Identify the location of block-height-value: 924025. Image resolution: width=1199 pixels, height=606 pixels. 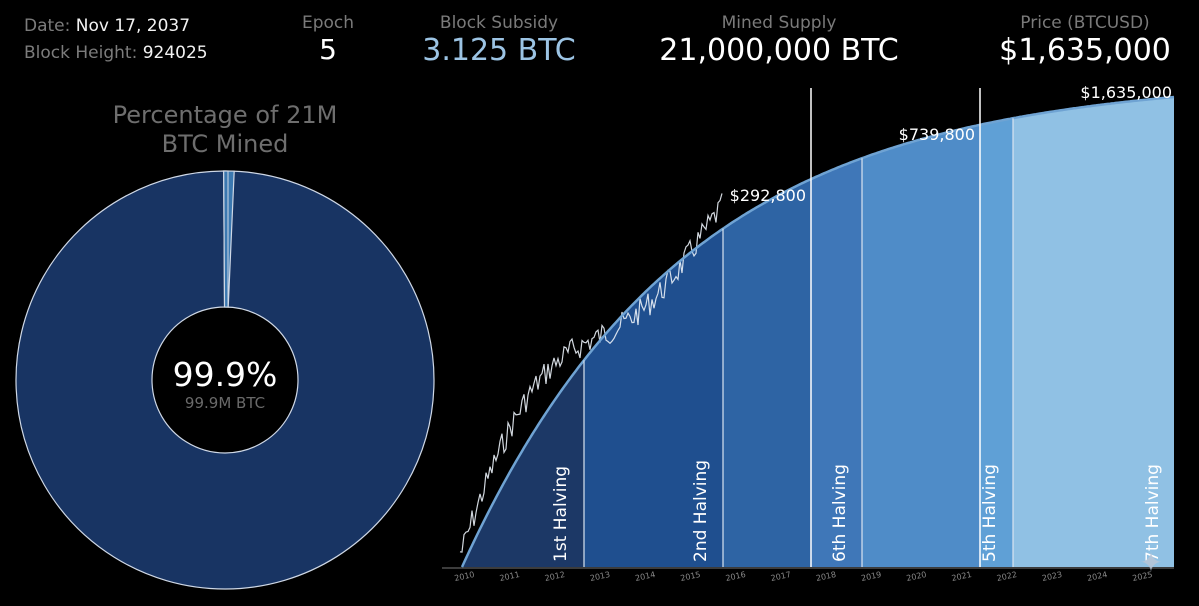
(175, 53).